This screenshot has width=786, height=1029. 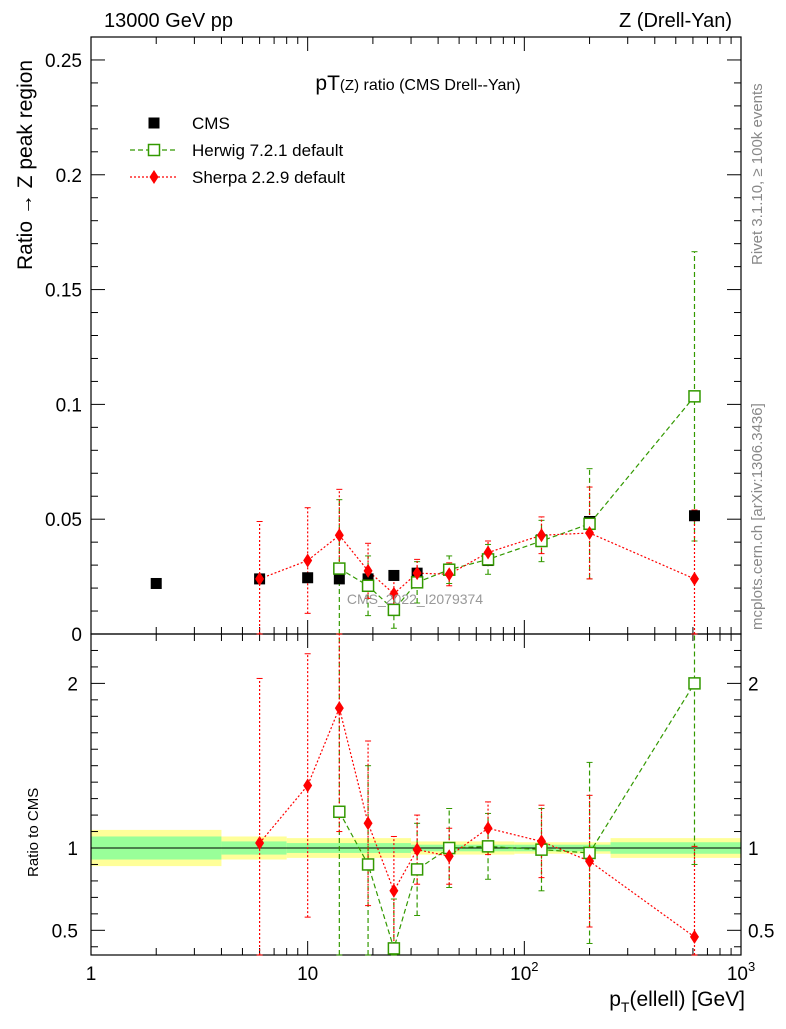 I want to click on y-tick-label-2: 0.1, so click(x=69, y=405).